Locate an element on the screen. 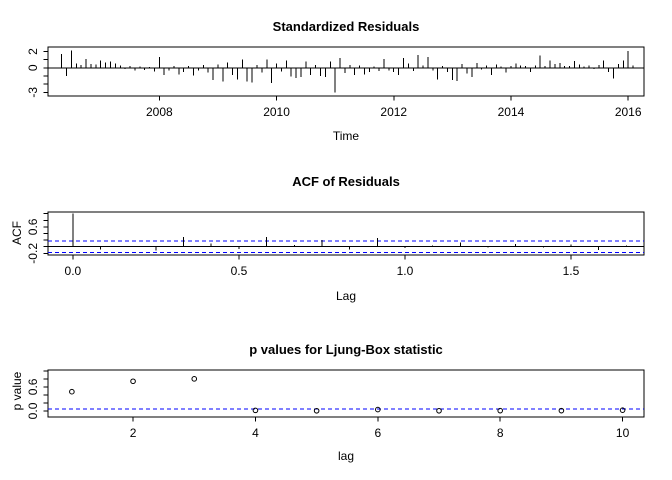 This screenshot has width=672, height=480. lag-axis-label: Lag is located at coordinates (346, 296).